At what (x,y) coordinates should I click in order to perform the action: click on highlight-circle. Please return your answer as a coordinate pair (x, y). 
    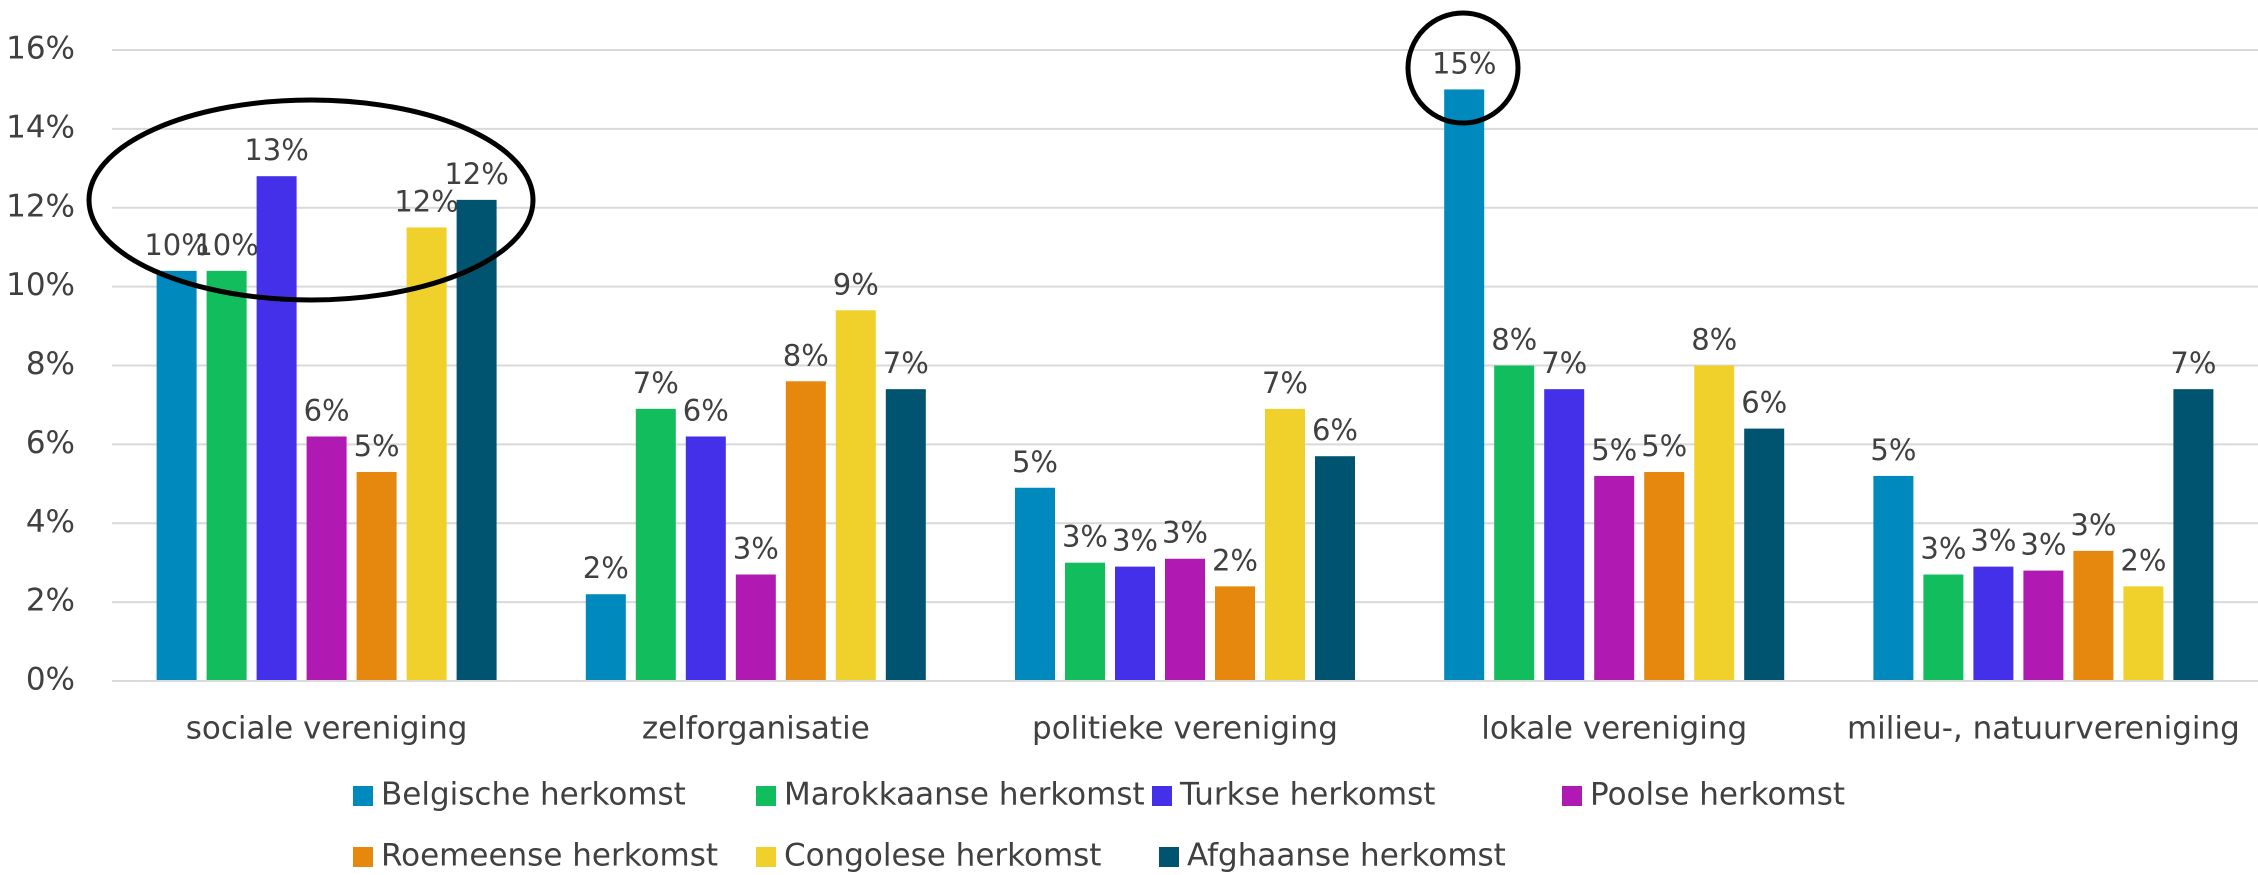
    Looking at the image, I should click on (1463, 68).